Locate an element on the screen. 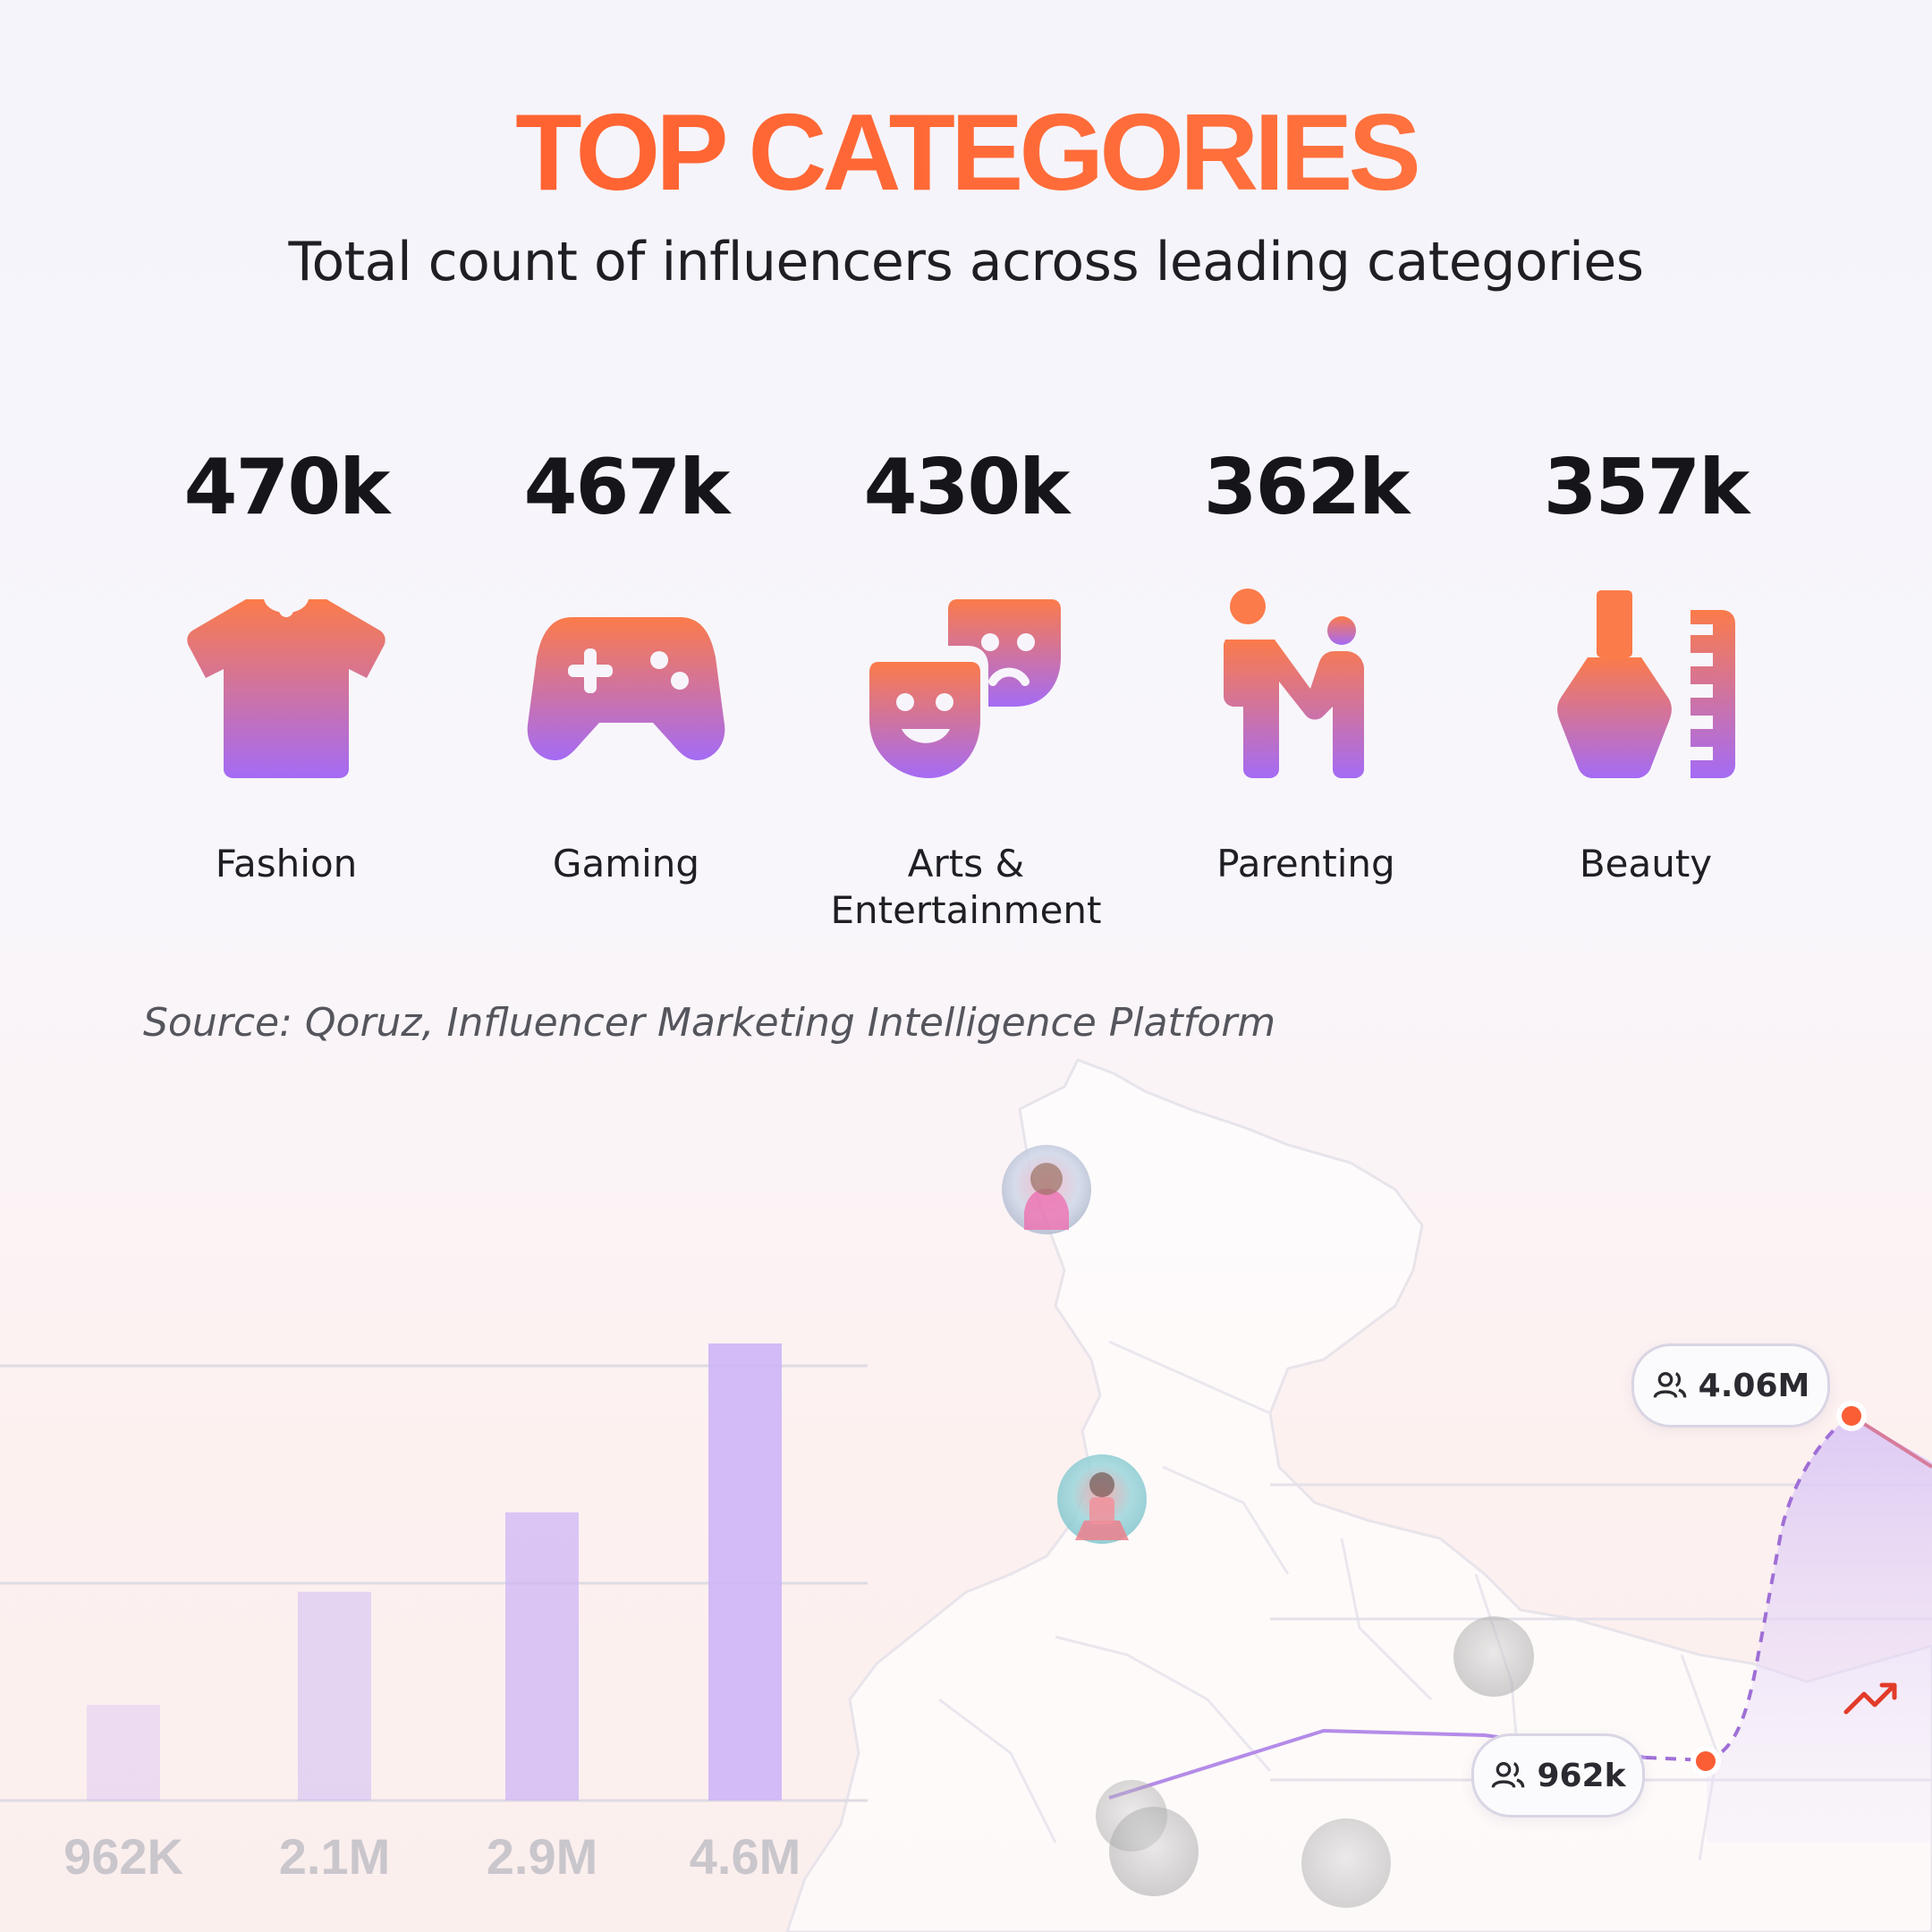 The height and width of the screenshot is (1932, 1932). bar-tick-label: 2.1M is located at coordinates (335, 1856).